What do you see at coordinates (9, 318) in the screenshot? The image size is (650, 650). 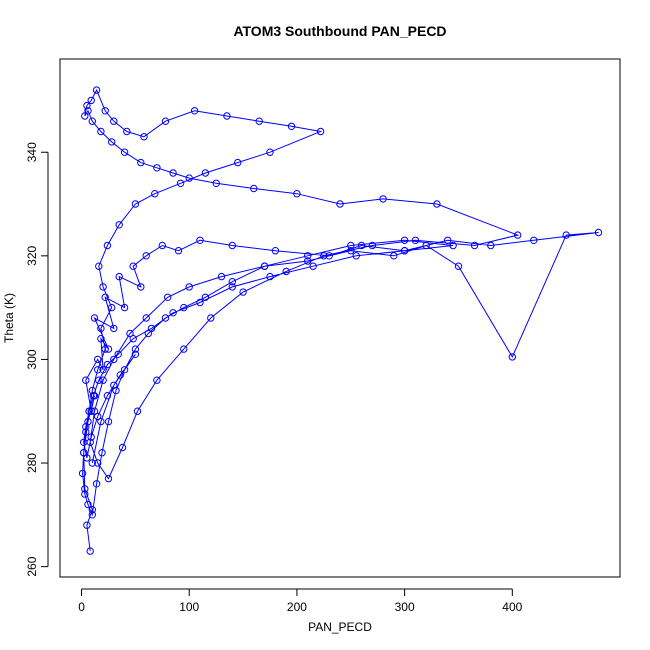 I see `y-axis-label: Theta (K)` at bounding box center [9, 318].